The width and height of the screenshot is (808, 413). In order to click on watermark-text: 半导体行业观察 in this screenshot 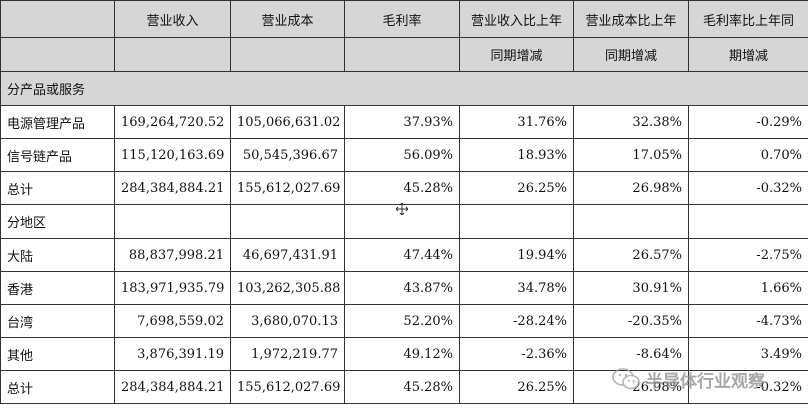, I will do `click(705, 381)`.